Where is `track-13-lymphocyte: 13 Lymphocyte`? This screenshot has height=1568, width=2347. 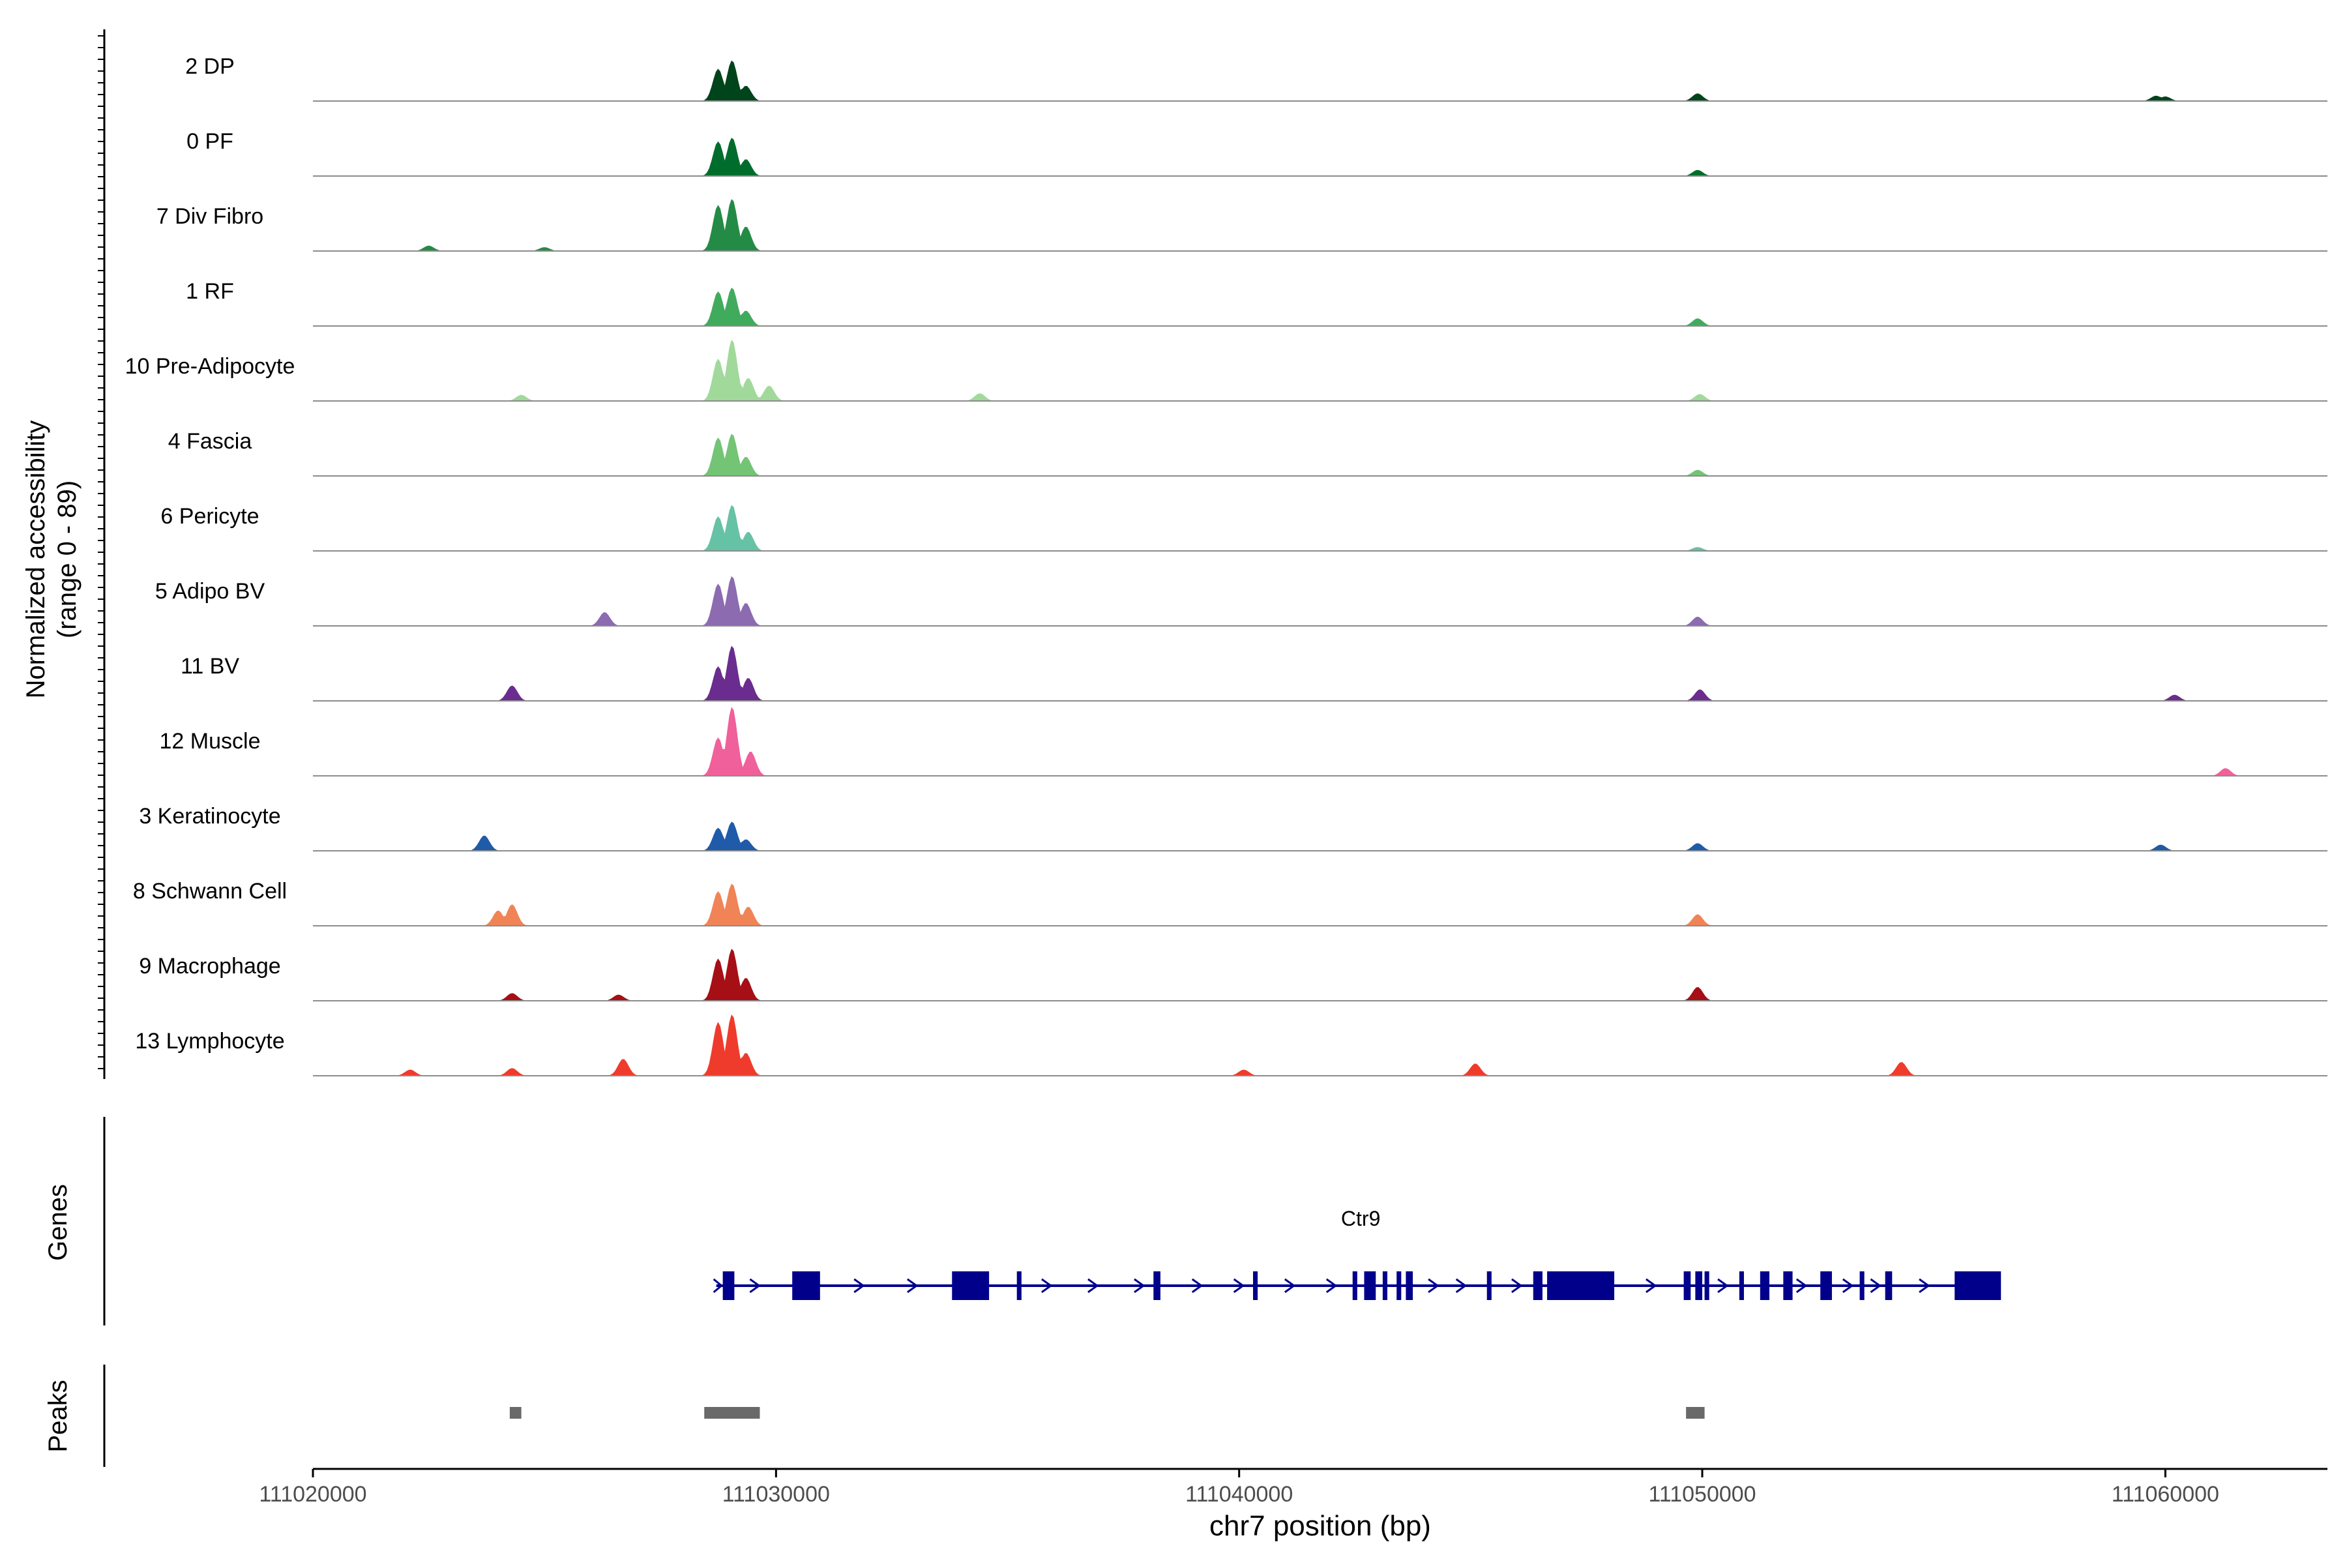 track-13-lymphocyte: 13 Lymphocyte is located at coordinates (1231, 1045).